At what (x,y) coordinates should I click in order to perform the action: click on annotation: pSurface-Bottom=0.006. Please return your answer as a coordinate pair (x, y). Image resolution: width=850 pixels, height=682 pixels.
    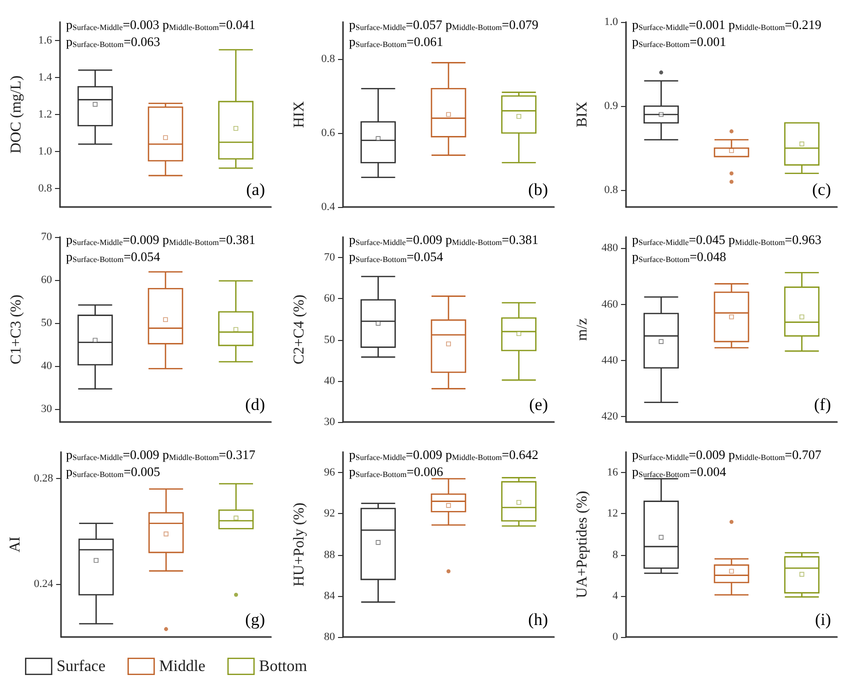
    Looking at the image, I should click on (396, 471).